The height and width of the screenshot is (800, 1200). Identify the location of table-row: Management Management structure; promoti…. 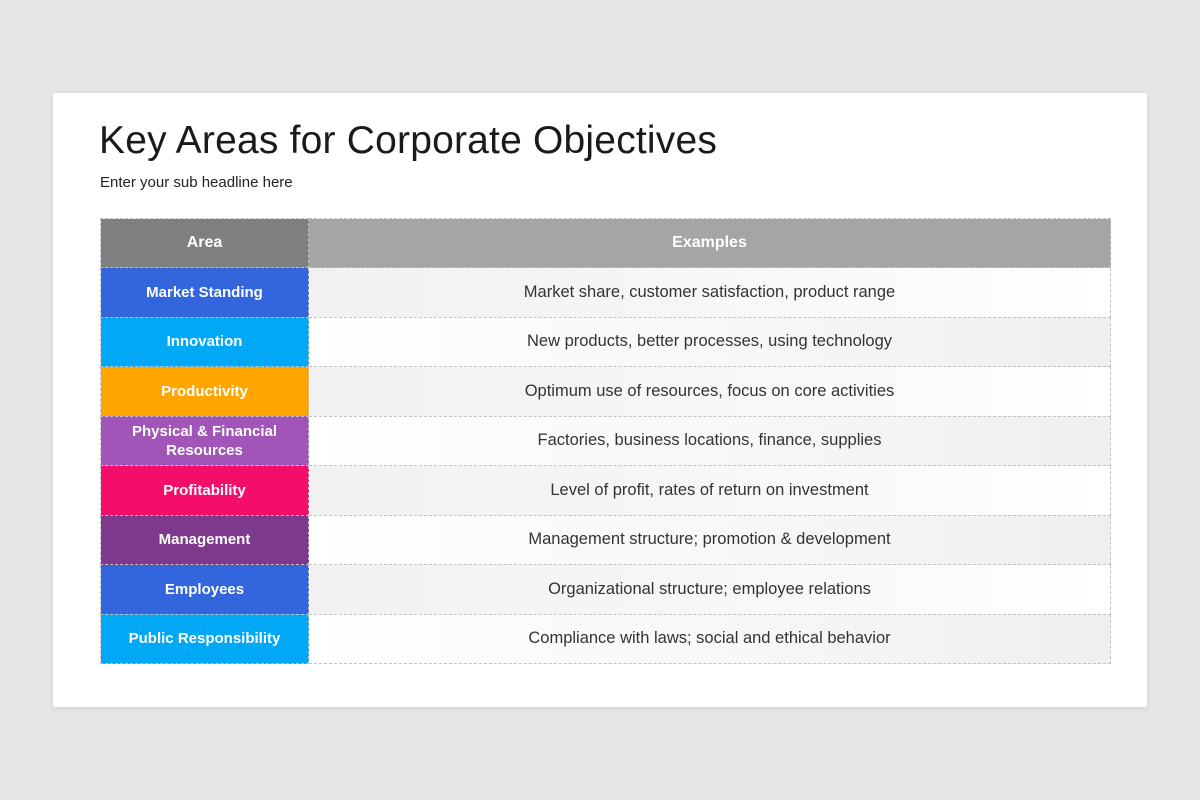
(605, 539).